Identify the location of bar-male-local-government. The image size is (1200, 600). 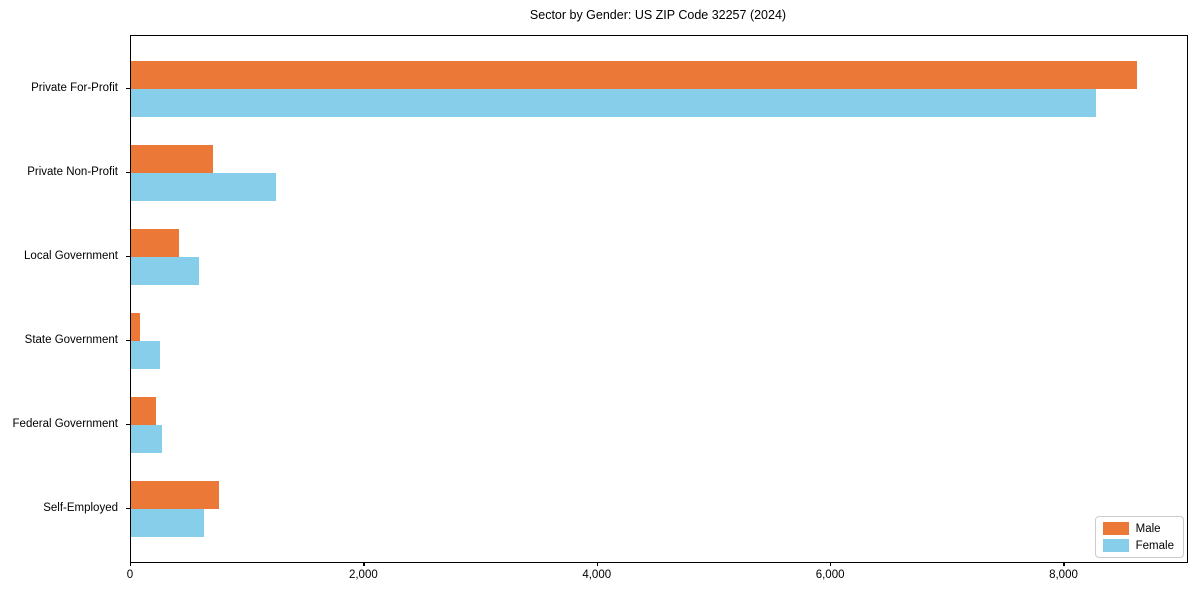
(155, 243).